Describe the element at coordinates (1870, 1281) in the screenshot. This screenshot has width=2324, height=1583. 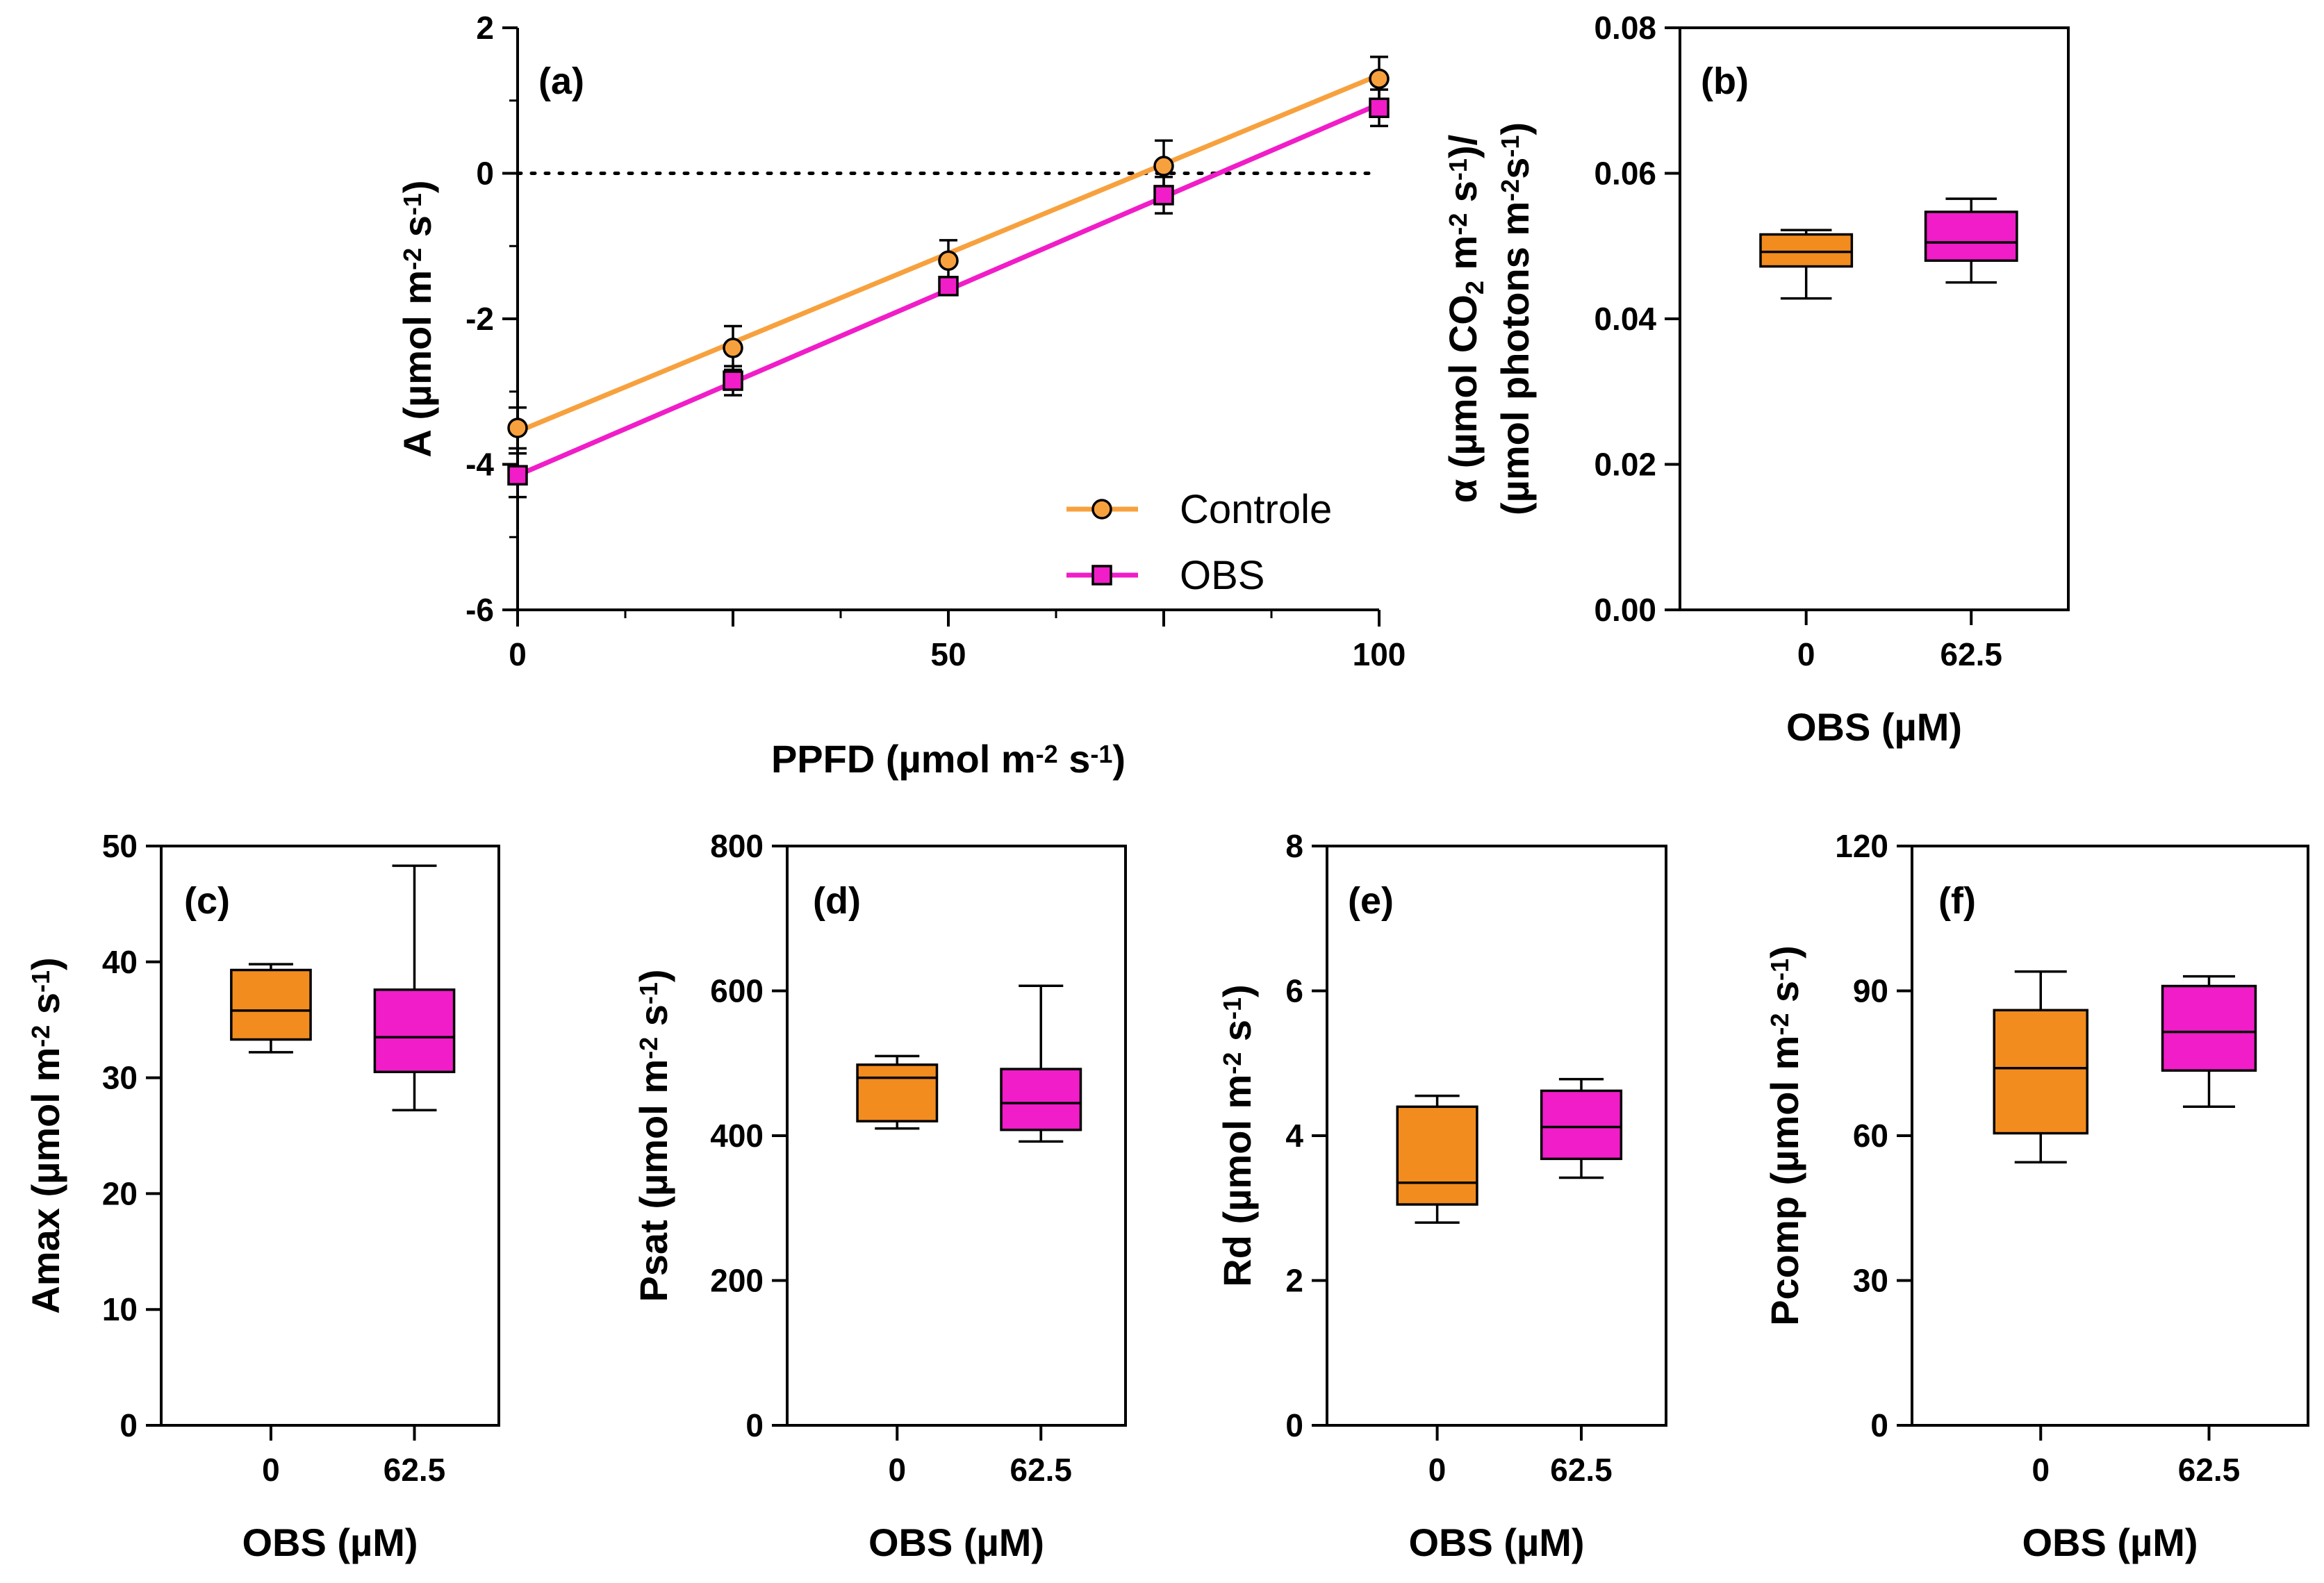
I see `y-tick-label: 30` at that location.